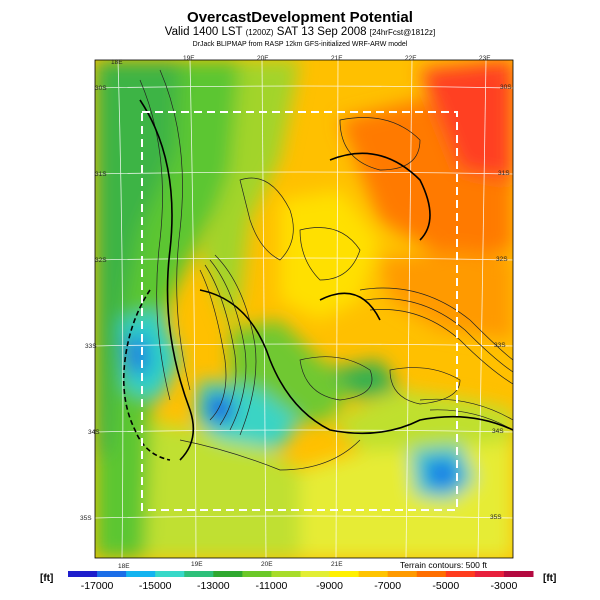 This screenshot has height=600, width=600. I want to click on colorbar-tick-label: -5000, so click(446, 586).